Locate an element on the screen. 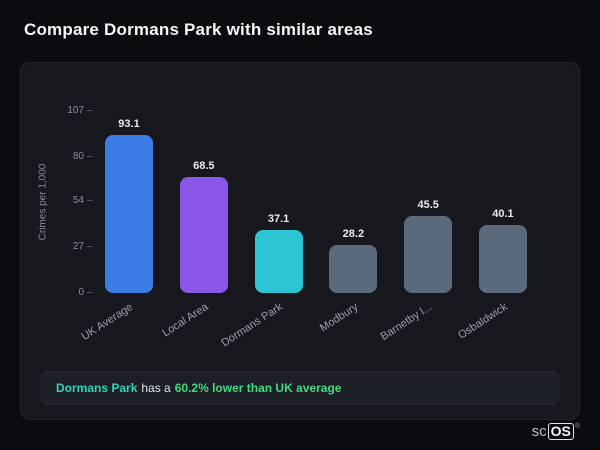  bar-column: 93.1 UK Average is located at coordinates (119, 227).